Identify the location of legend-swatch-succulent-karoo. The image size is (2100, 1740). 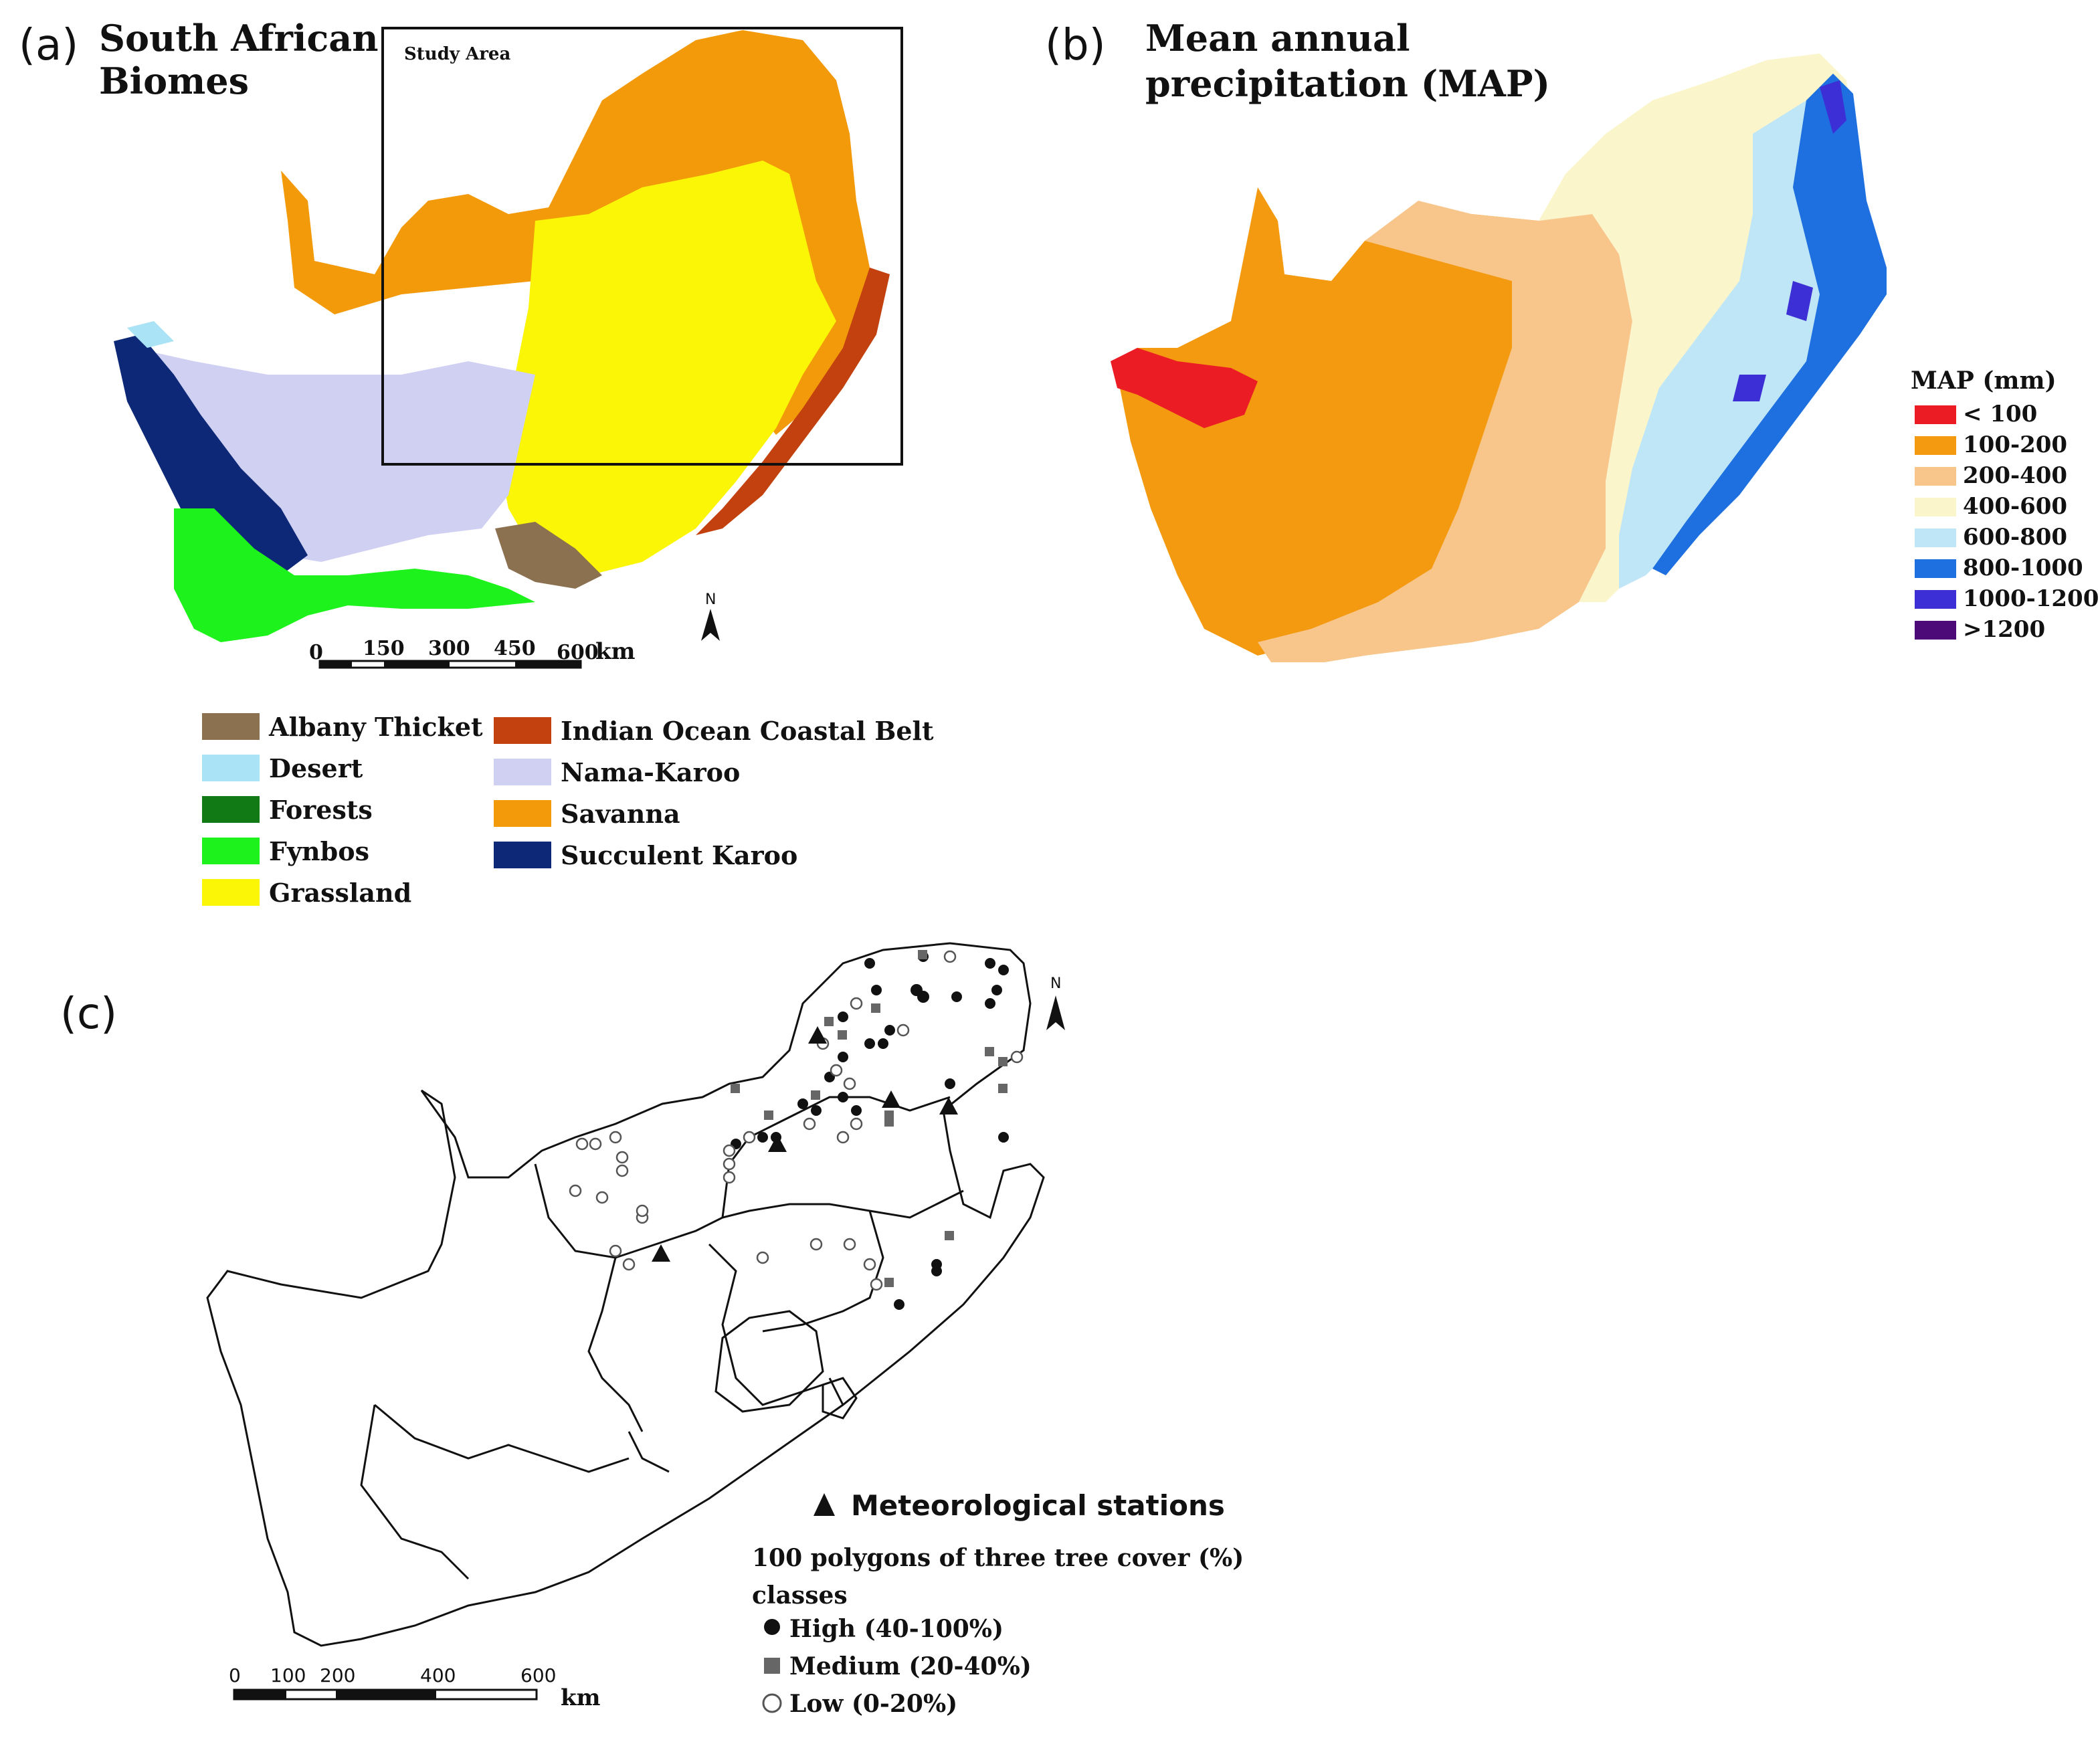
(522, 855).